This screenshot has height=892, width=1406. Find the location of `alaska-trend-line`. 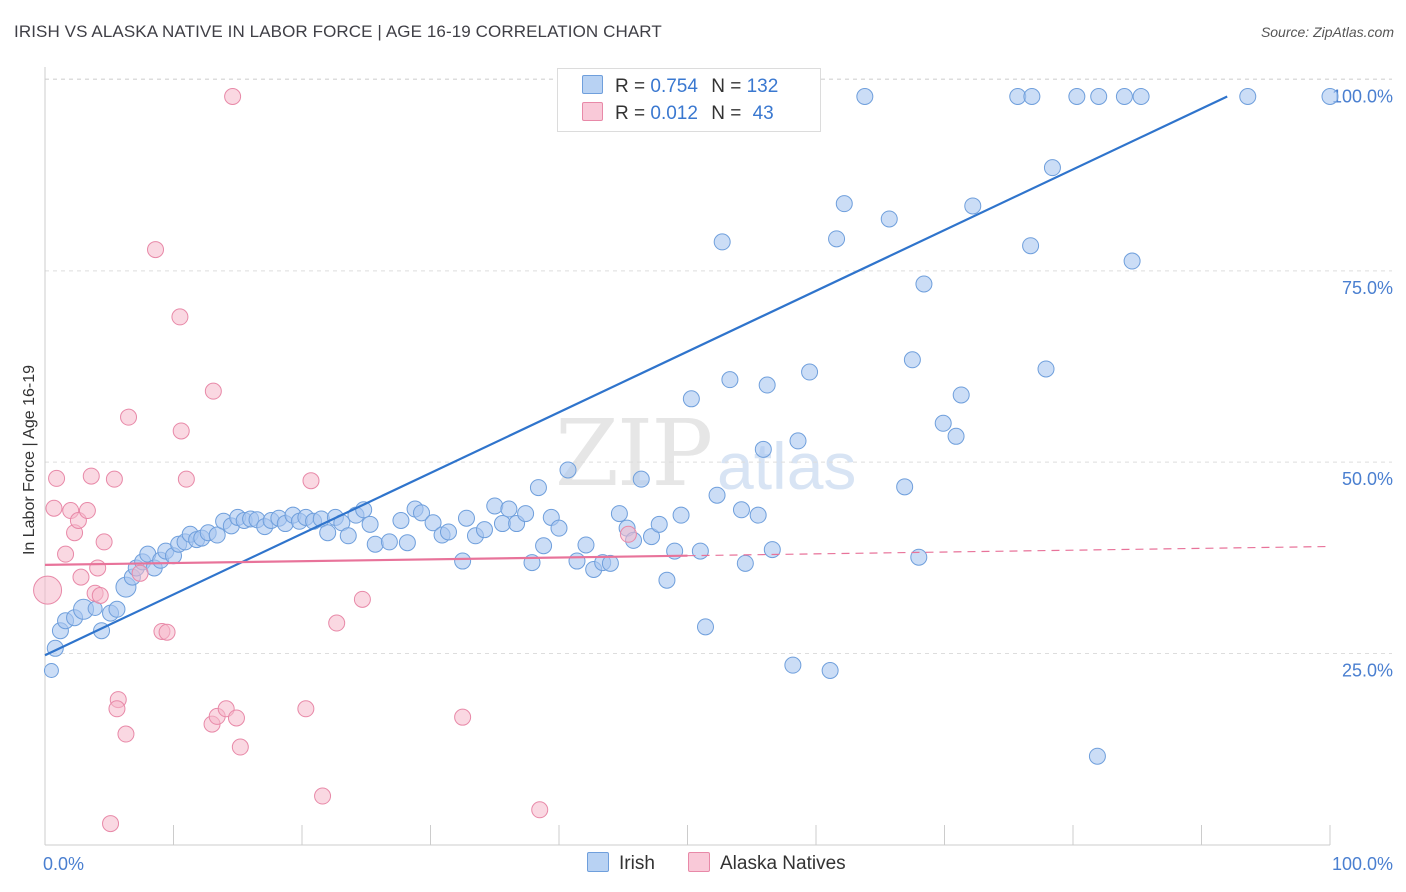

alaska-trend-line is located at coordinates (366, 560).